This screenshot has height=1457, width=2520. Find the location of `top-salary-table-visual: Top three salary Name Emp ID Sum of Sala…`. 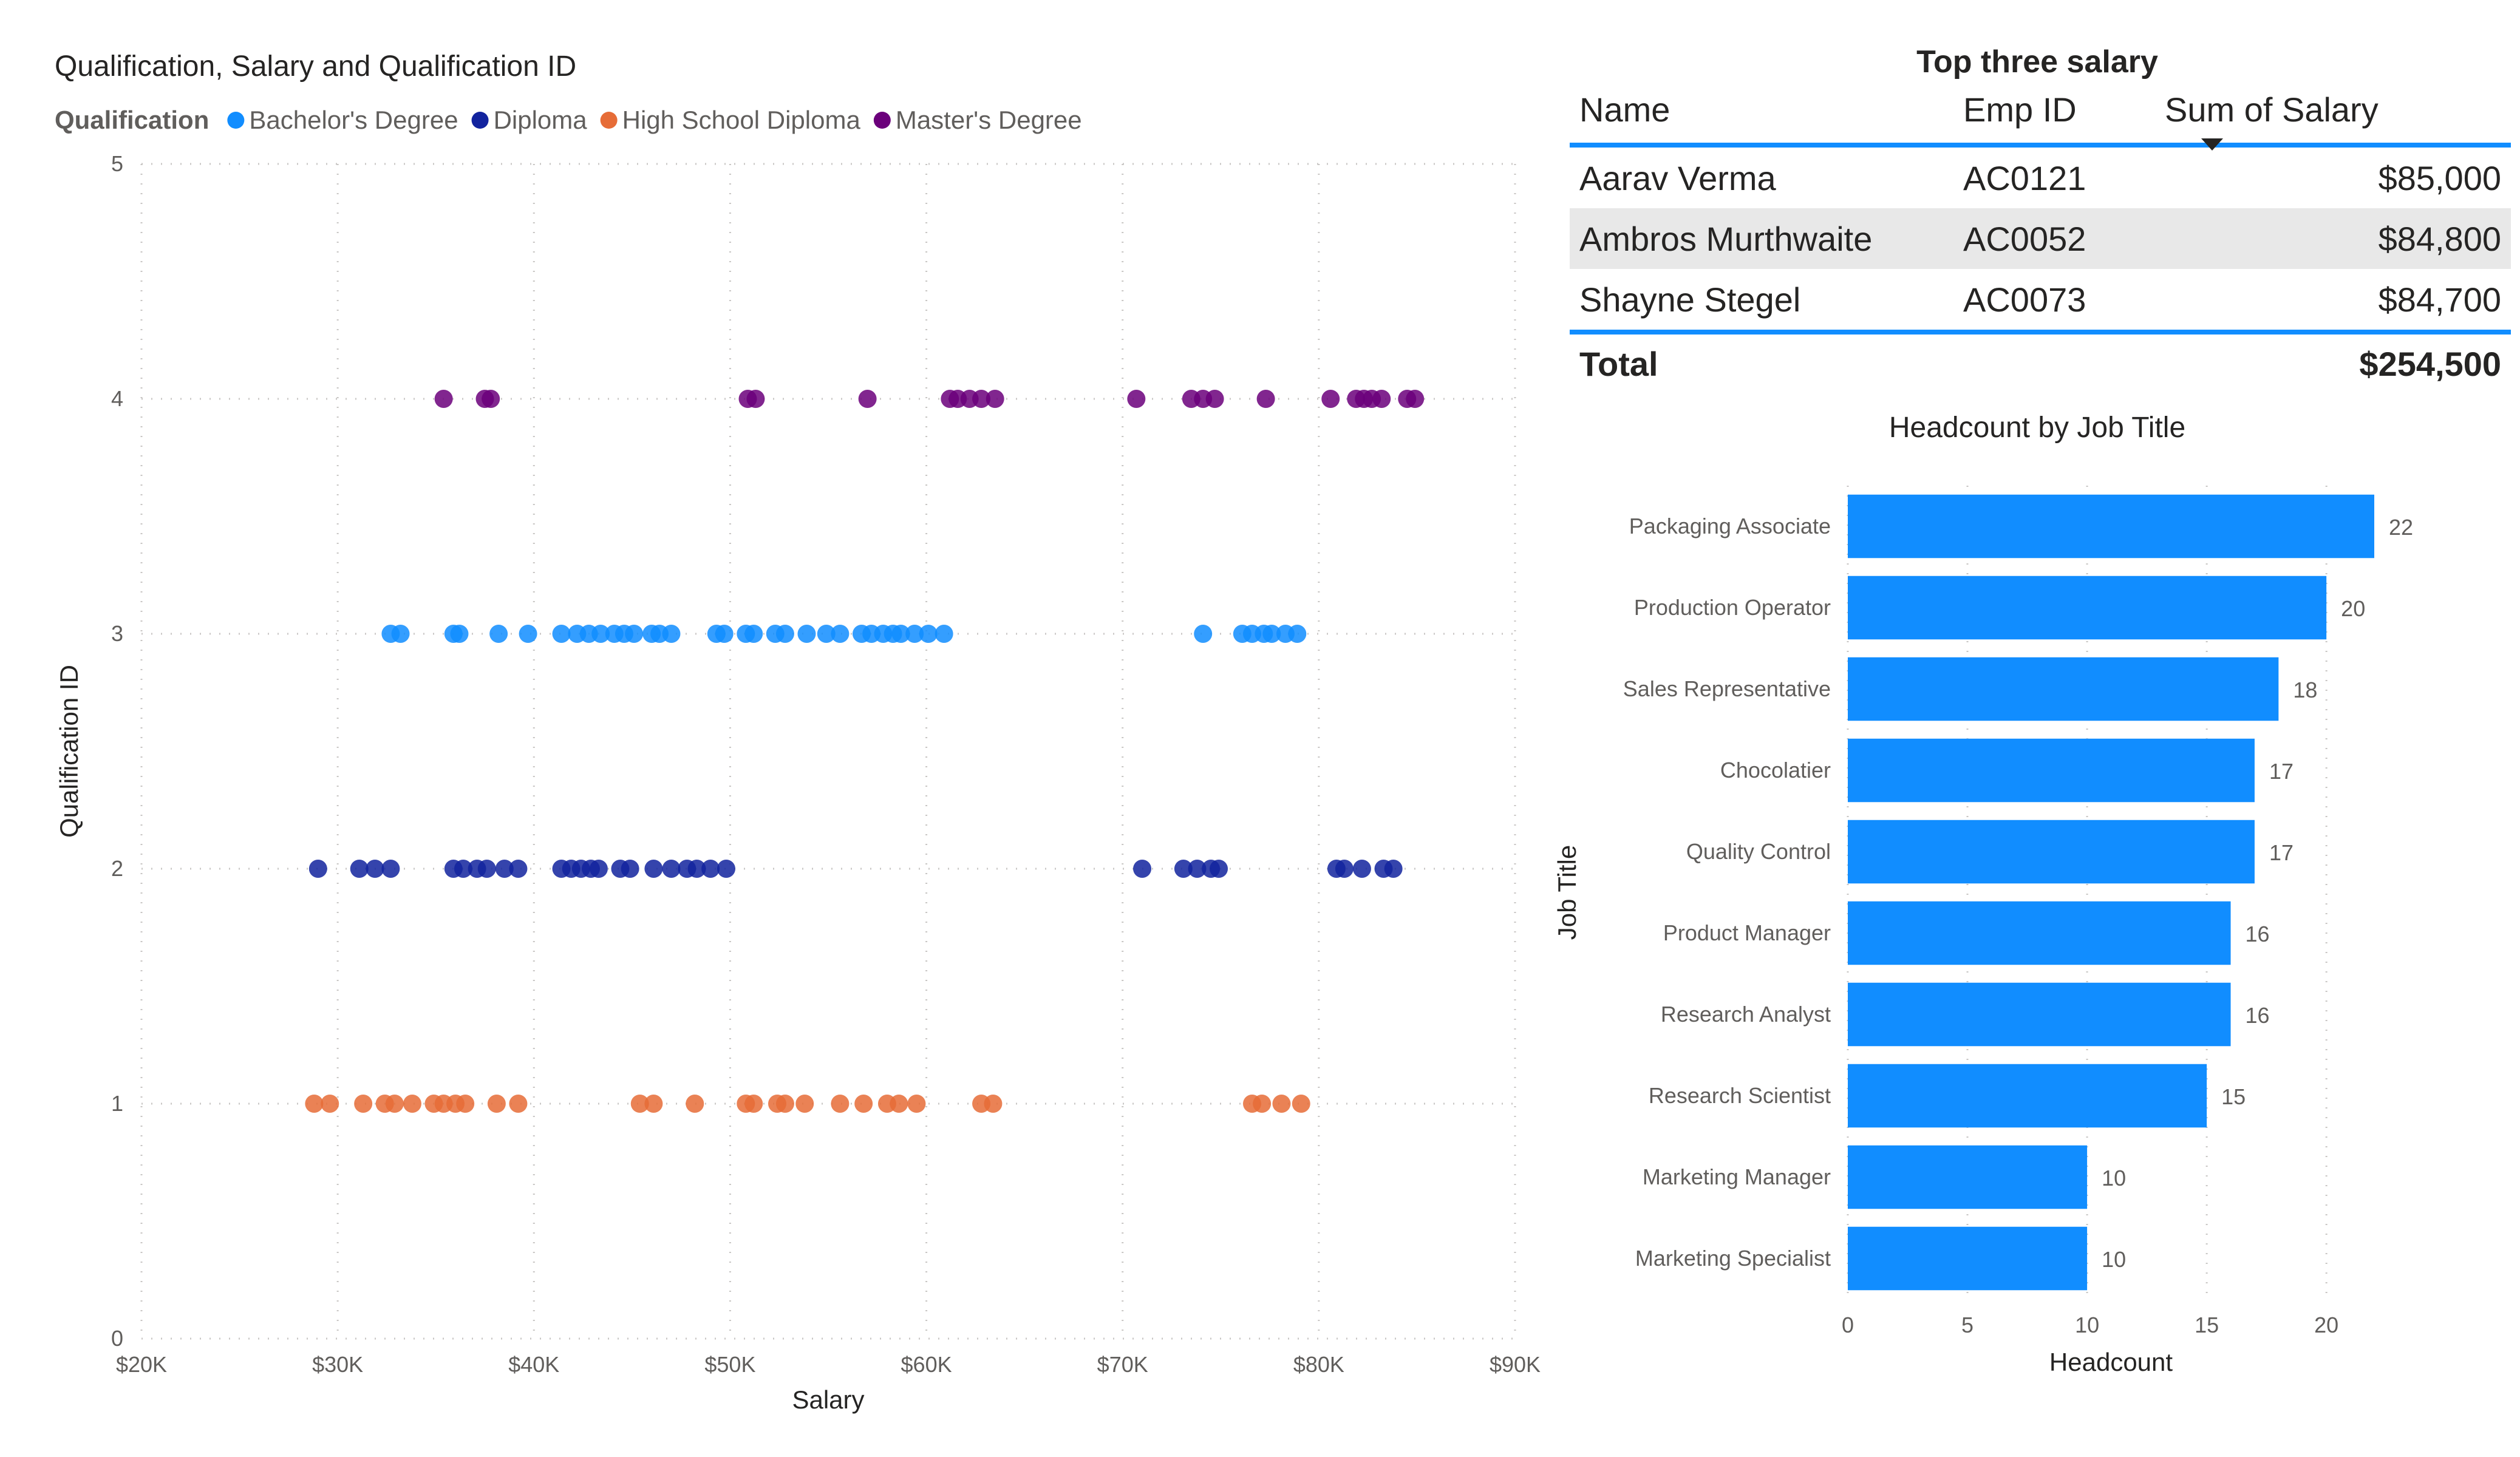

top-salary-table-visual: Top three salary Name Emp ID Sum of Sala… is located at coordinates (2037, 200).